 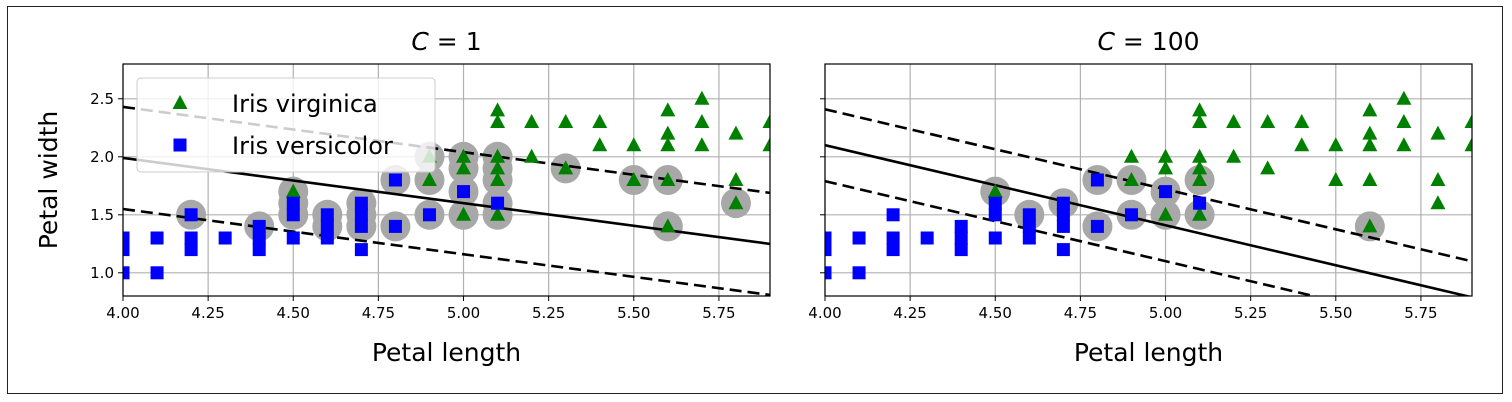 I want to click on x-tick-label: 5.00, so click(x=463, y=313).